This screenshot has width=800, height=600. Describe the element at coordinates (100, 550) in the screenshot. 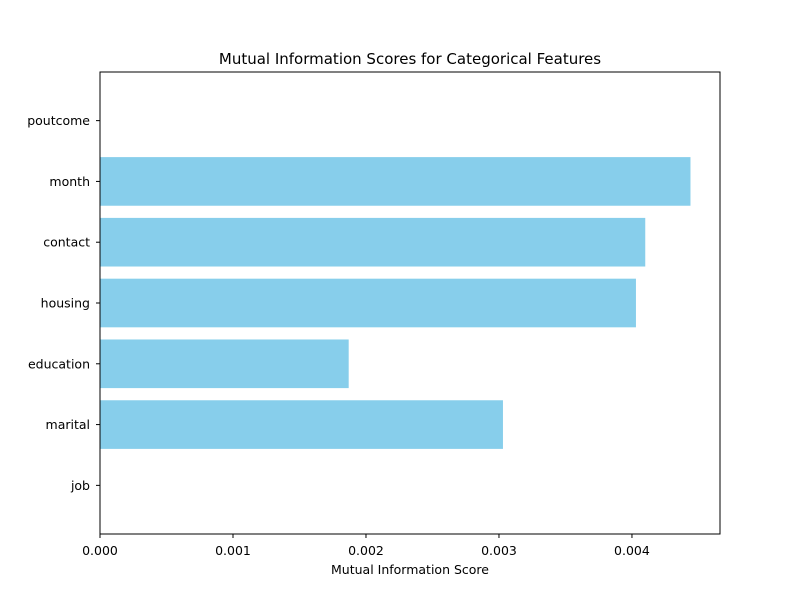

I see `x-tick-label: 0.000` at that location.